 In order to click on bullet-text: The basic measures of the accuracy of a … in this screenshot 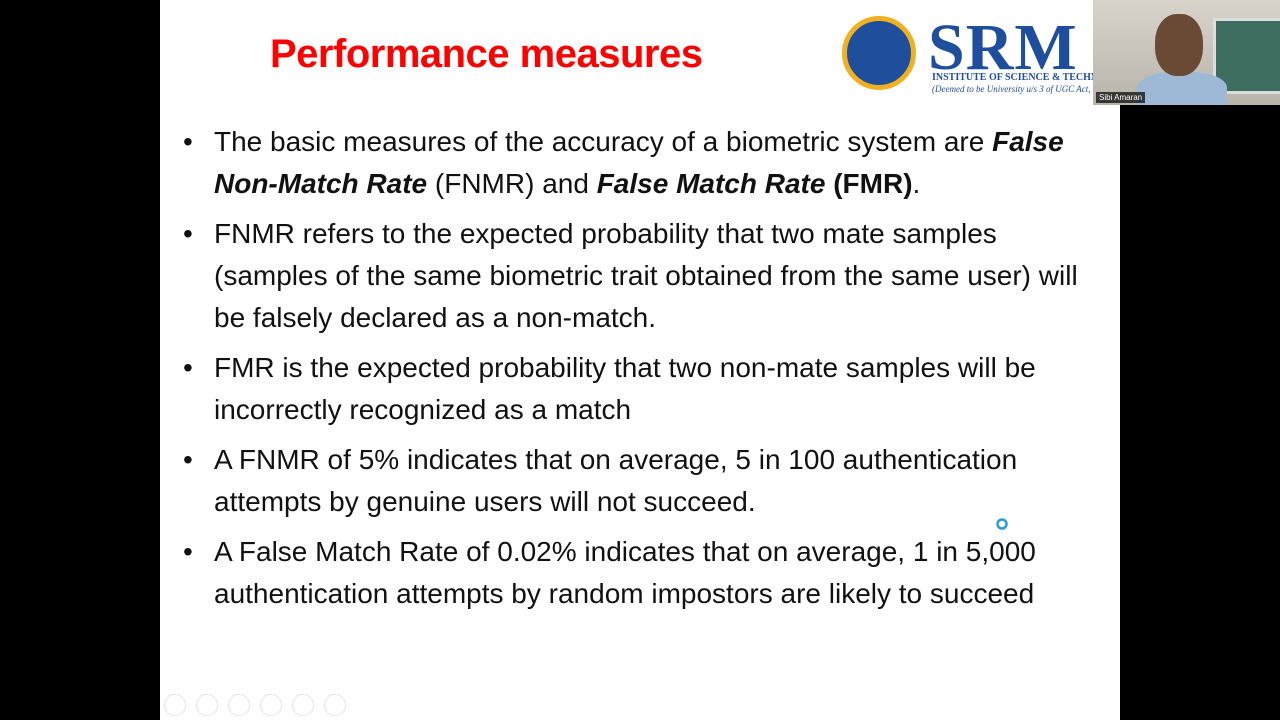, I will do `click(603, 141)`.